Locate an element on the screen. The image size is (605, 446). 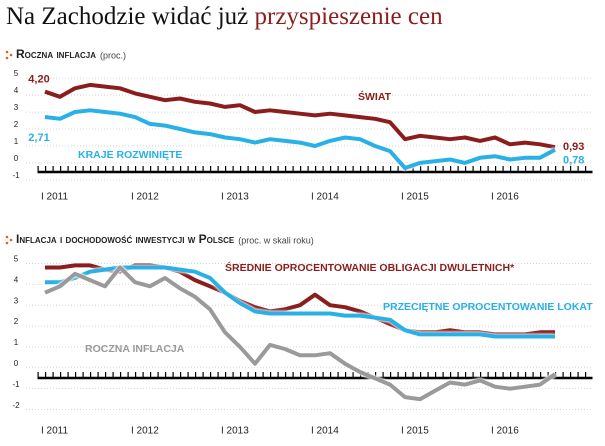
title-lead: Na Zachodzie widać już is located at coordinates (127, 16).